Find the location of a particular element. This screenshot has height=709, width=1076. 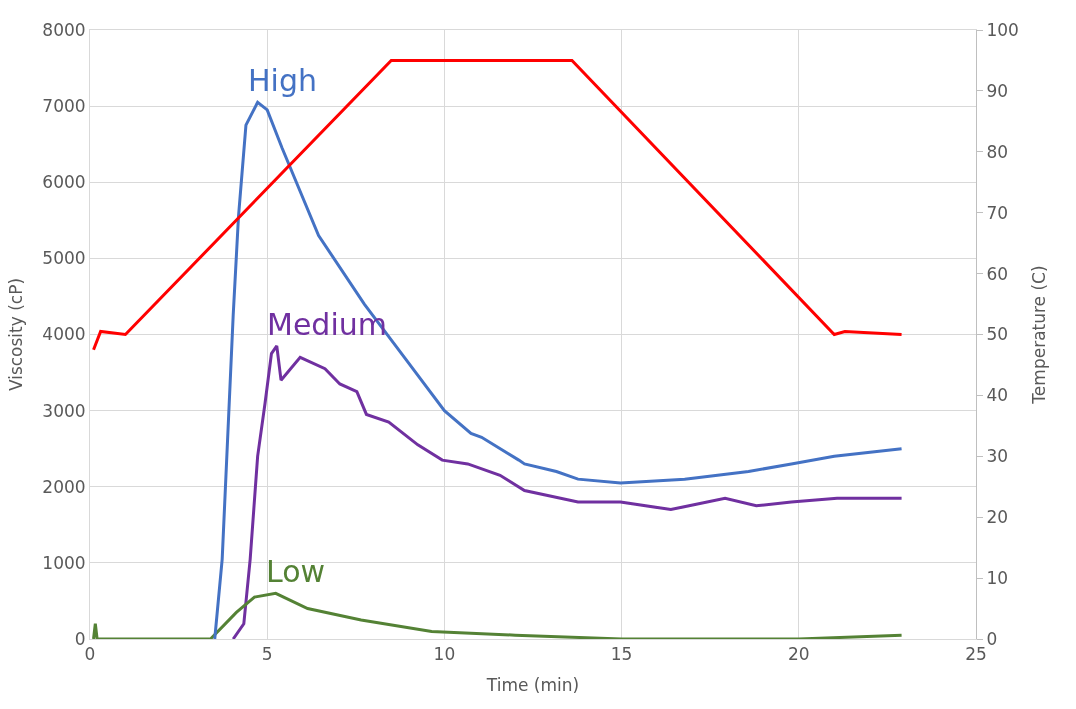

y2-tick-label: 10 is located at coordinates (997, 578).